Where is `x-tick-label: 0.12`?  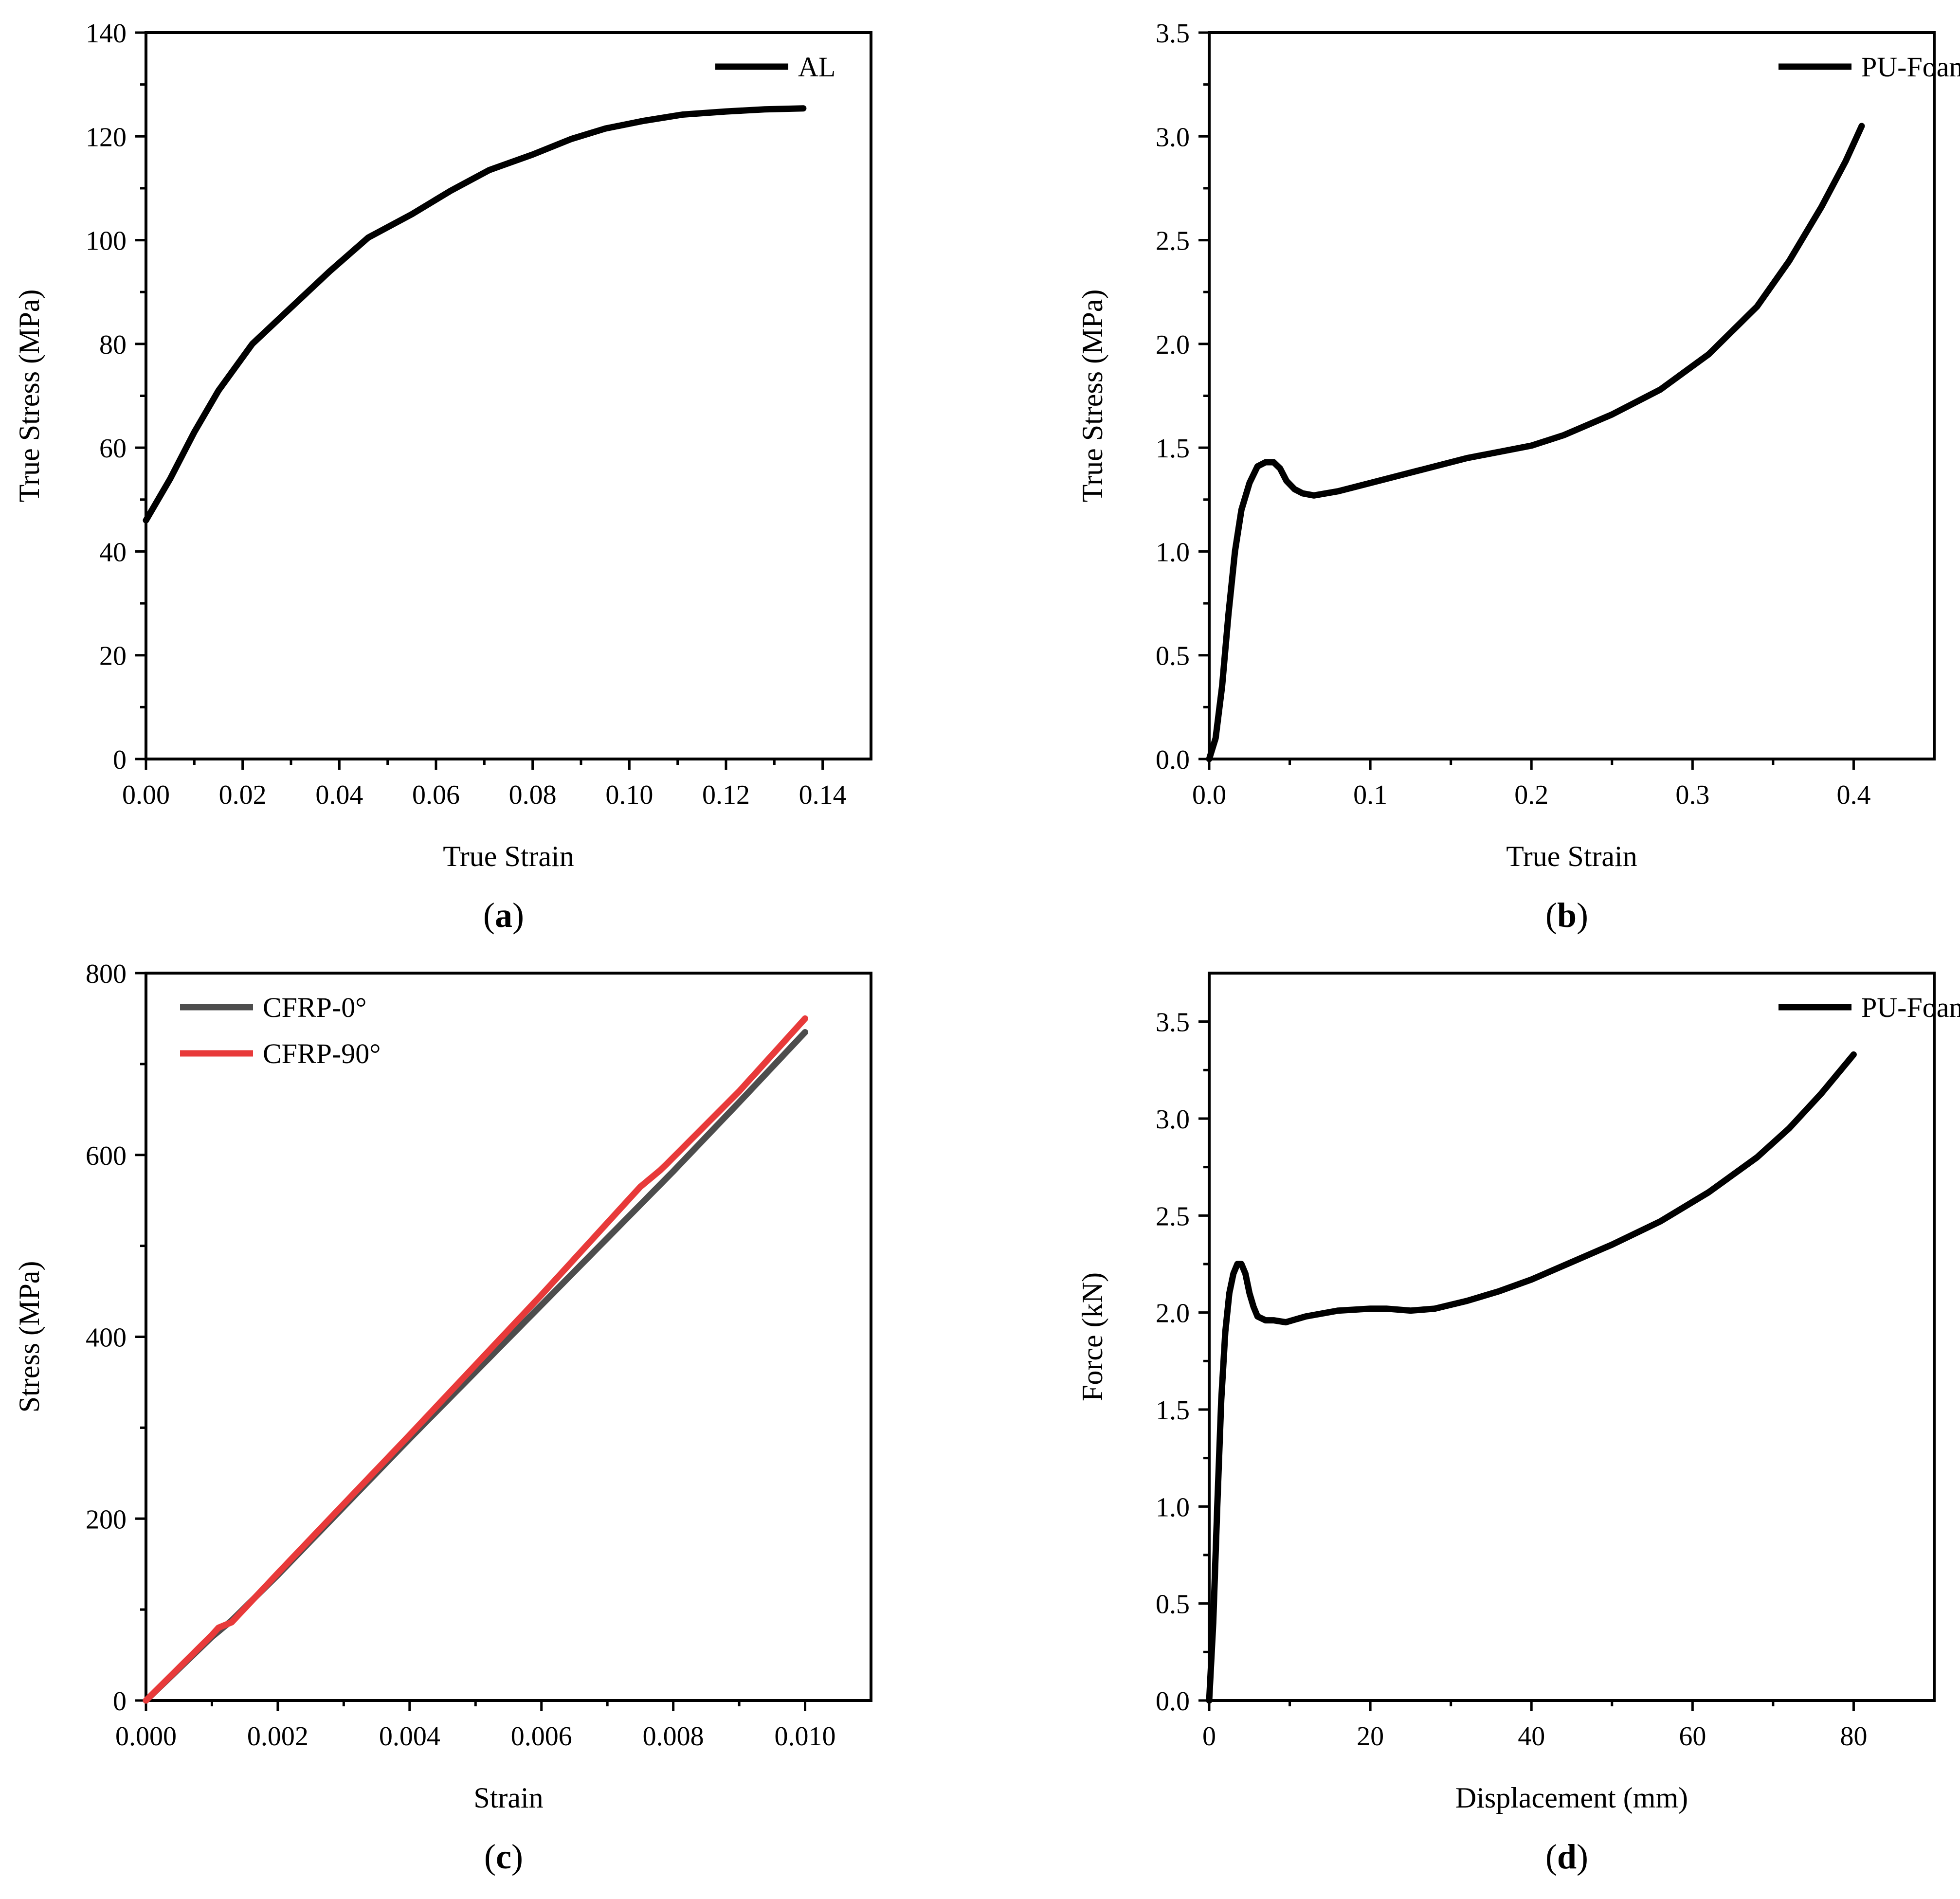 x-tick-label: 0.12 is located at coordinates (726, 795).